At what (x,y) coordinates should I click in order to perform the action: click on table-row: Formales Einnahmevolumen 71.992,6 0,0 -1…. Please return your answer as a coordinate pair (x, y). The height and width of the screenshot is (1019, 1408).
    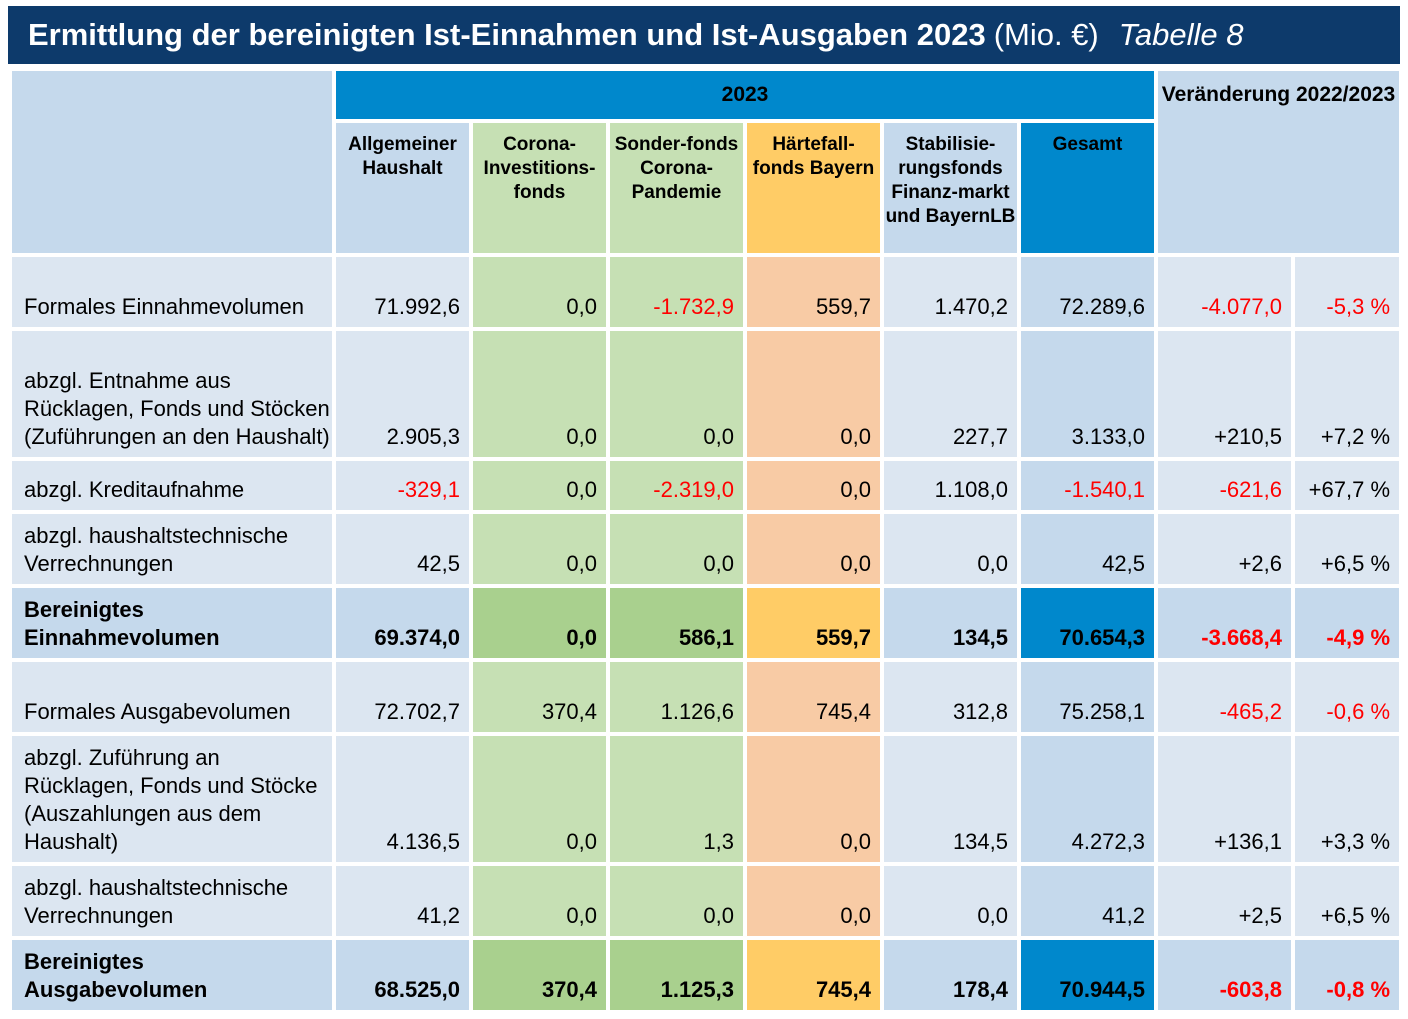
    Looking at the image, I should click on (706, 292).